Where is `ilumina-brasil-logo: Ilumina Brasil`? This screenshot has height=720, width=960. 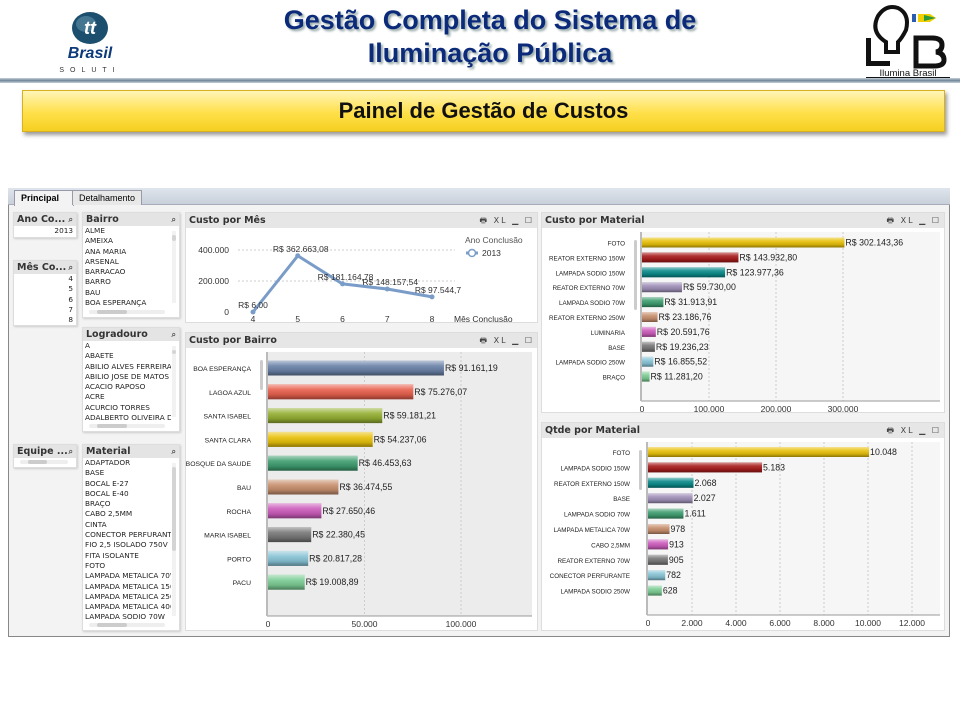 ilumina-brasil-logo: Ilumina Brasil is located at coordinates (908, 41).